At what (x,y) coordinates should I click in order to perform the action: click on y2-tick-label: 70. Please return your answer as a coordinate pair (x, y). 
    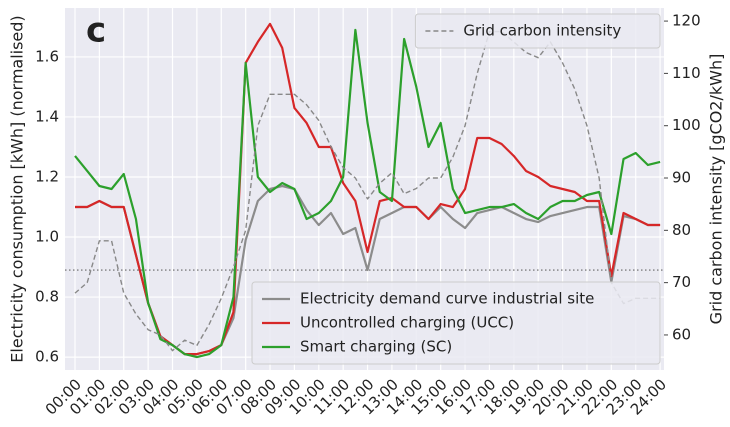
    Looking at the image, I should click on (681, 282).